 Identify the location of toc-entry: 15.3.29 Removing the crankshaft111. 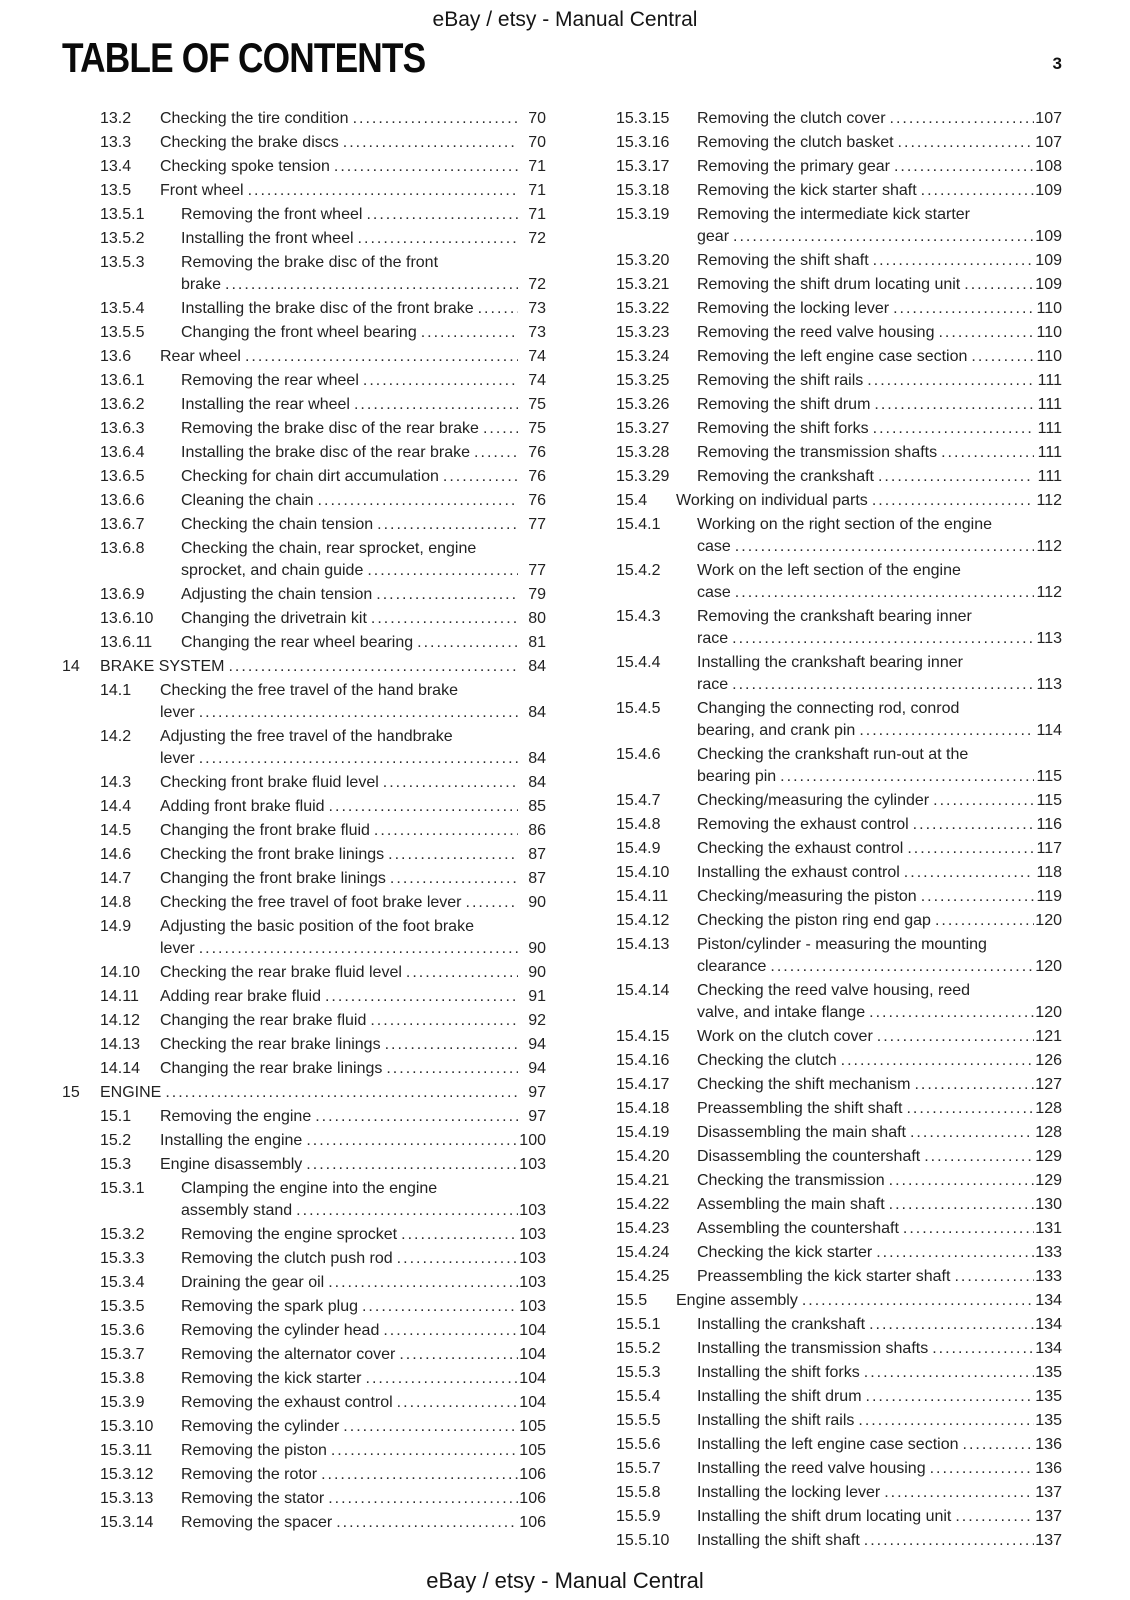
(820, 477).